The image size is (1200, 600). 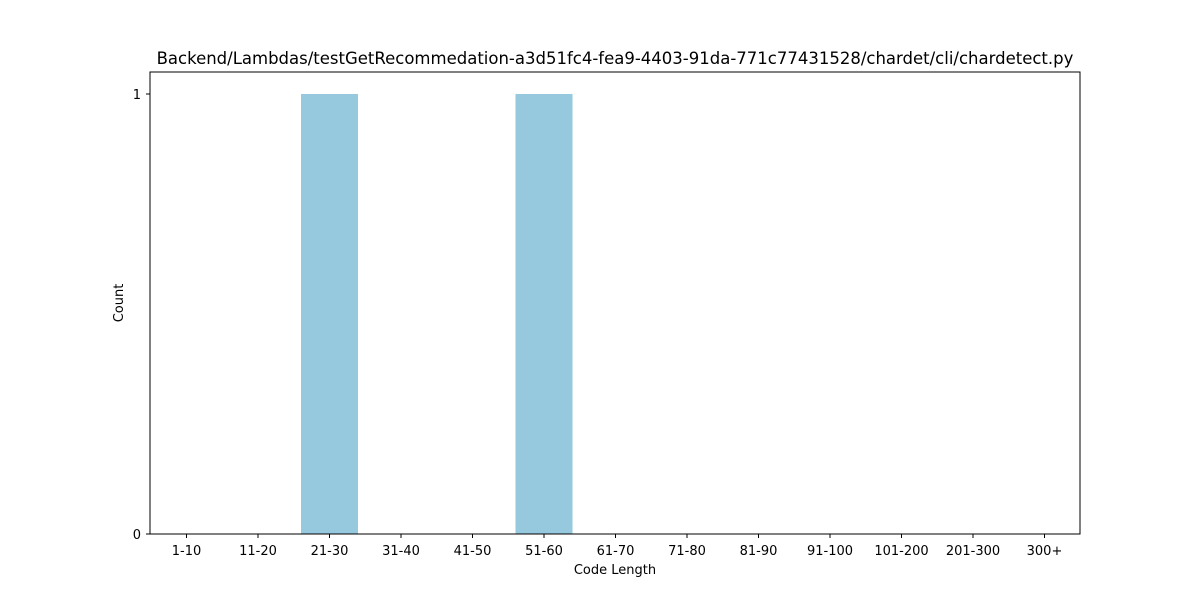 I want to click on x-tick-label: 300+, so click(x=1045, y=551).